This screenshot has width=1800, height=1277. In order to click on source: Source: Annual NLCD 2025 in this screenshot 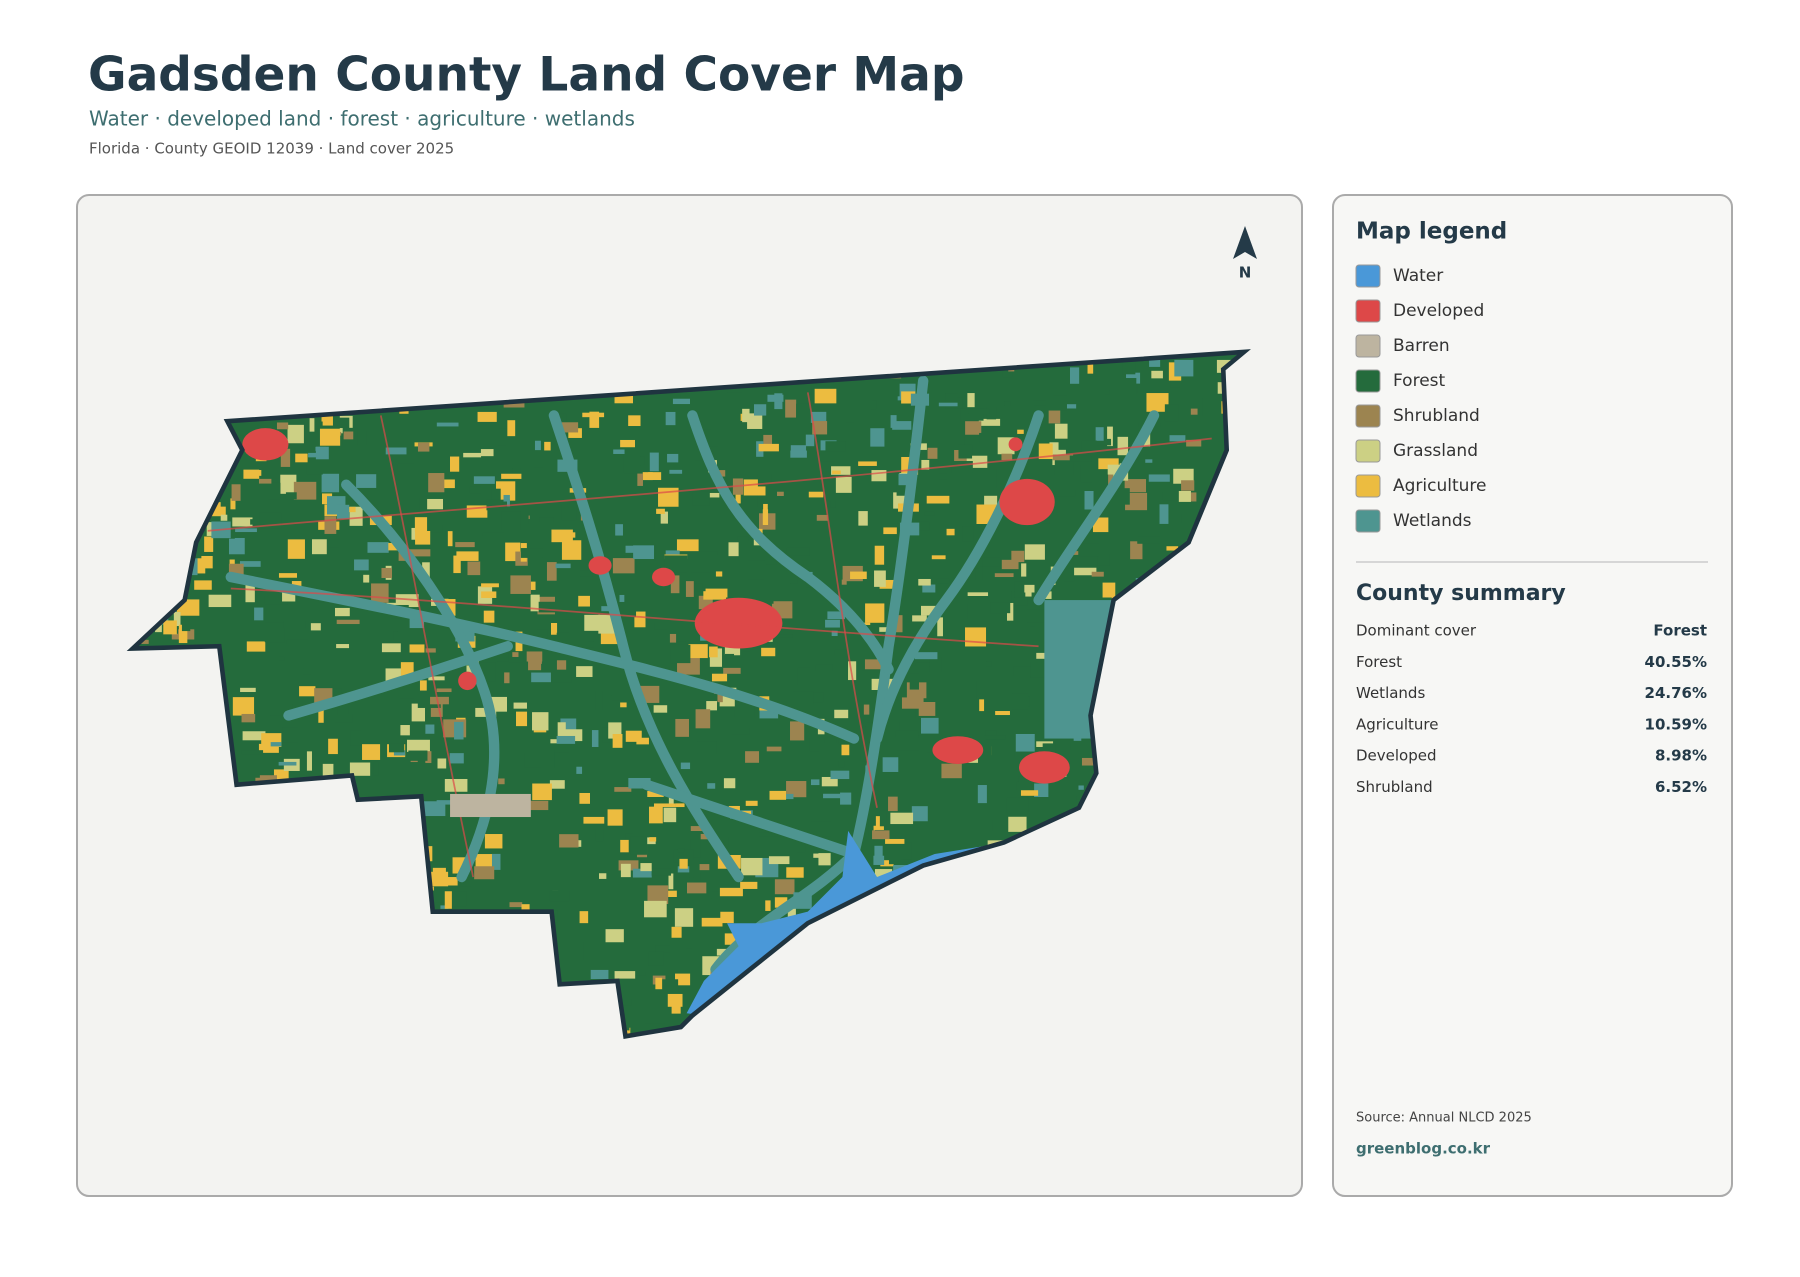, I will do `click(1444, 1118)`.